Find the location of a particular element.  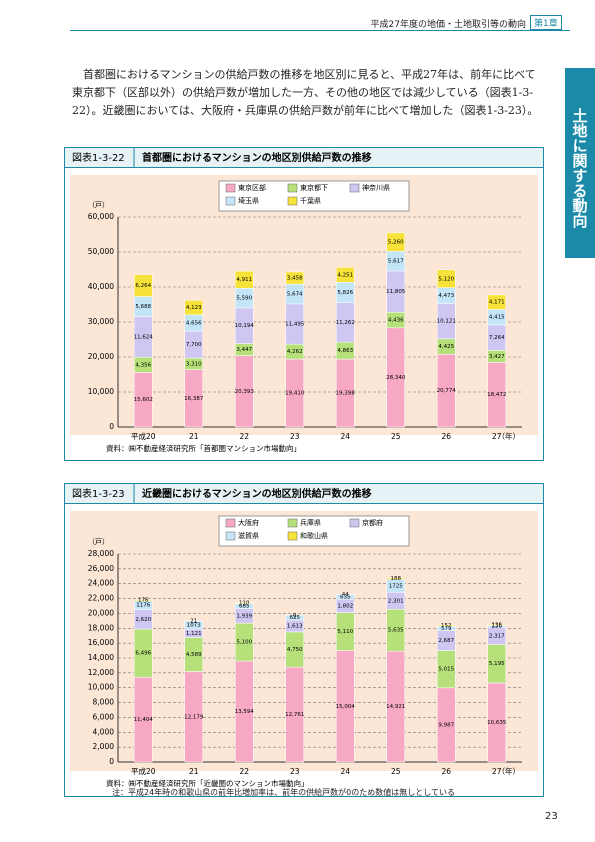

data-label: 1176 is located at coordinates (143, 606).